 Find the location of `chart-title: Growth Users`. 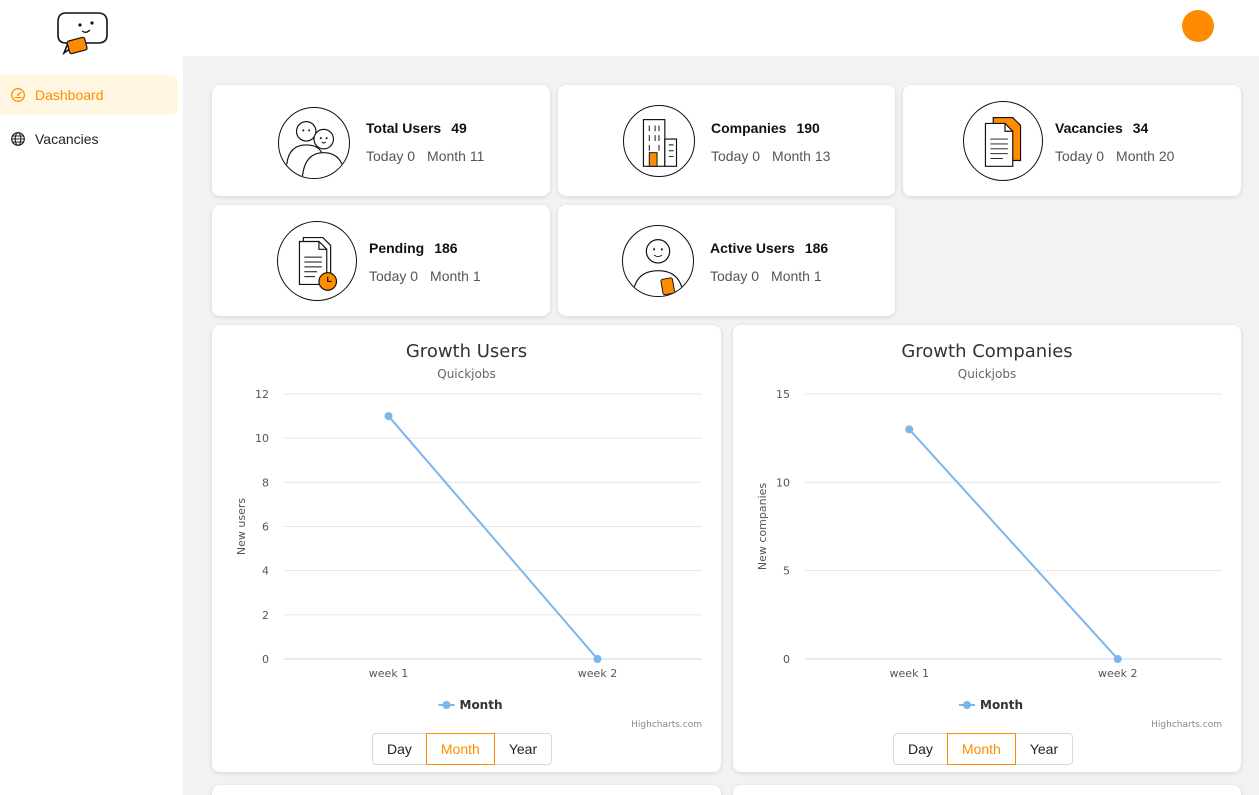

chart-title: Growth Users is located at coordinates (466, 351).